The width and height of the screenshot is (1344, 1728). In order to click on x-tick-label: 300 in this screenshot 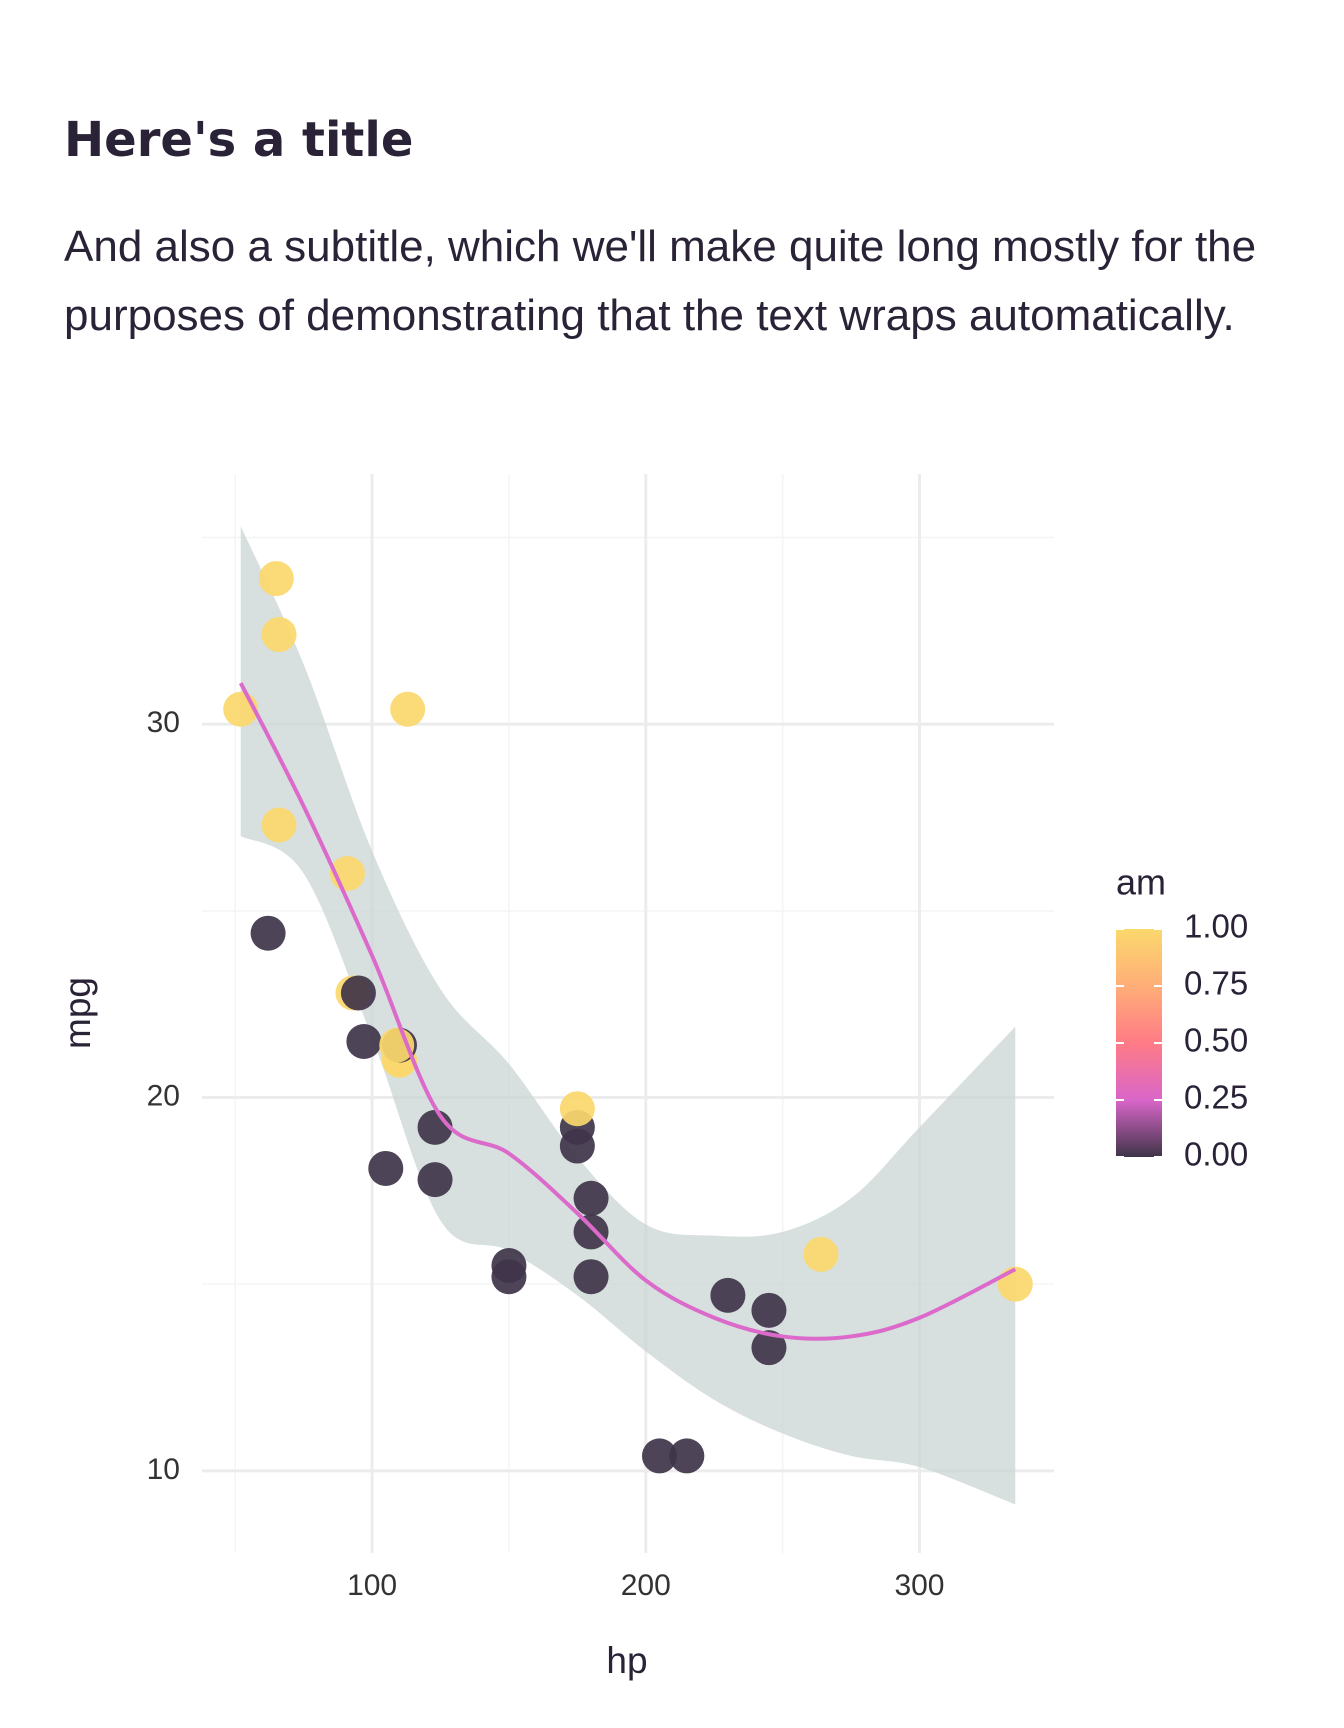, I will do `click(919, 1585)`.